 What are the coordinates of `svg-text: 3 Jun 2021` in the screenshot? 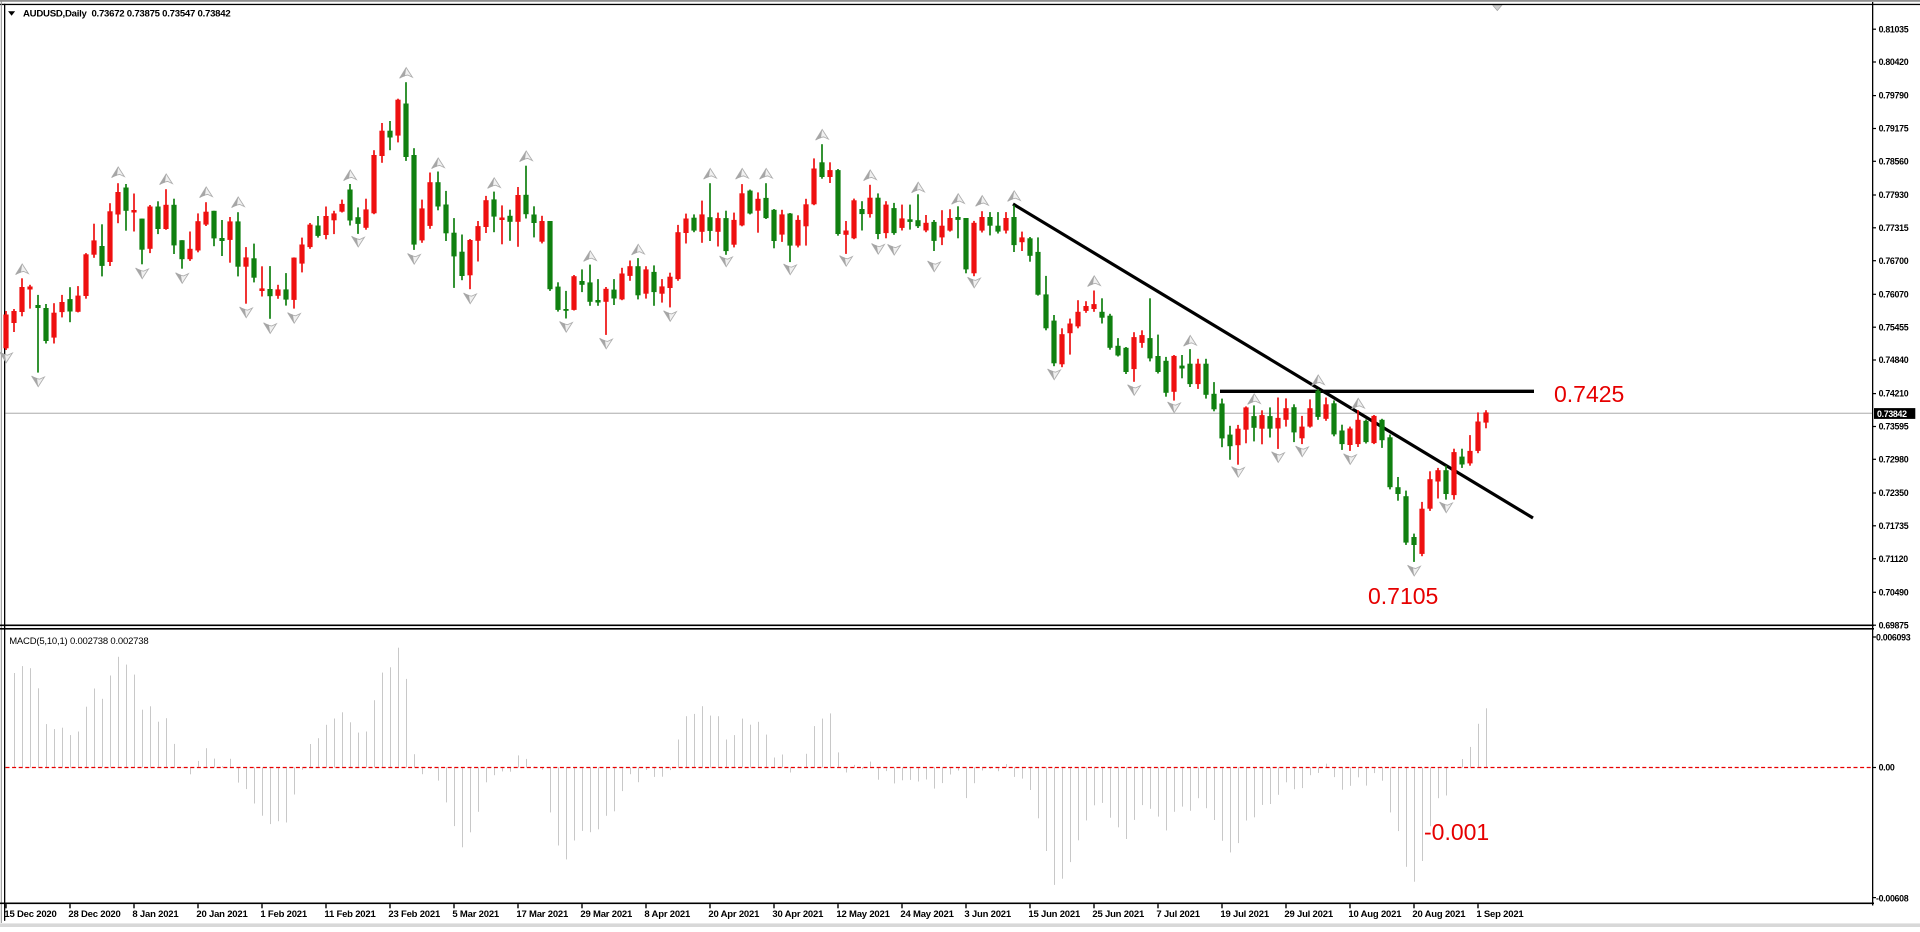 It's located at (988, 914).